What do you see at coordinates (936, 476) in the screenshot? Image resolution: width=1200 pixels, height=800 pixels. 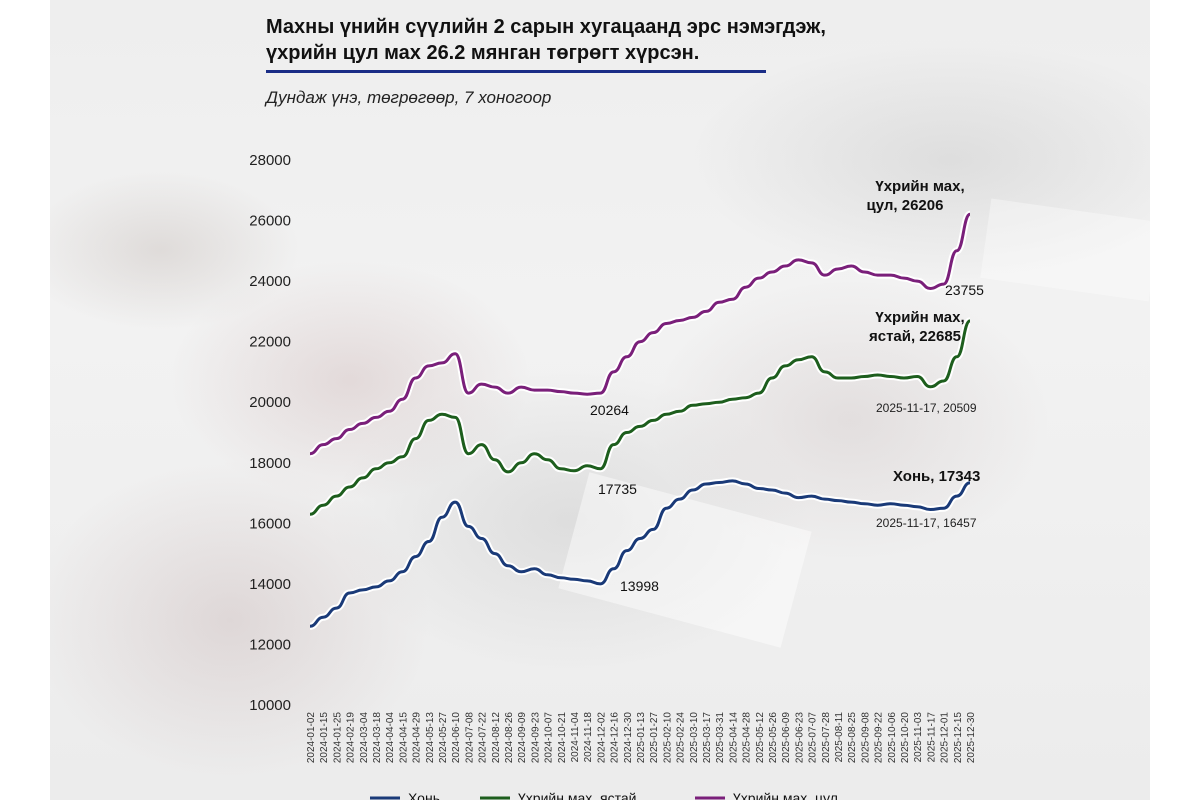 I see `annotation-khon-end: Хонь, 17343` at bounding box center [936, 476].